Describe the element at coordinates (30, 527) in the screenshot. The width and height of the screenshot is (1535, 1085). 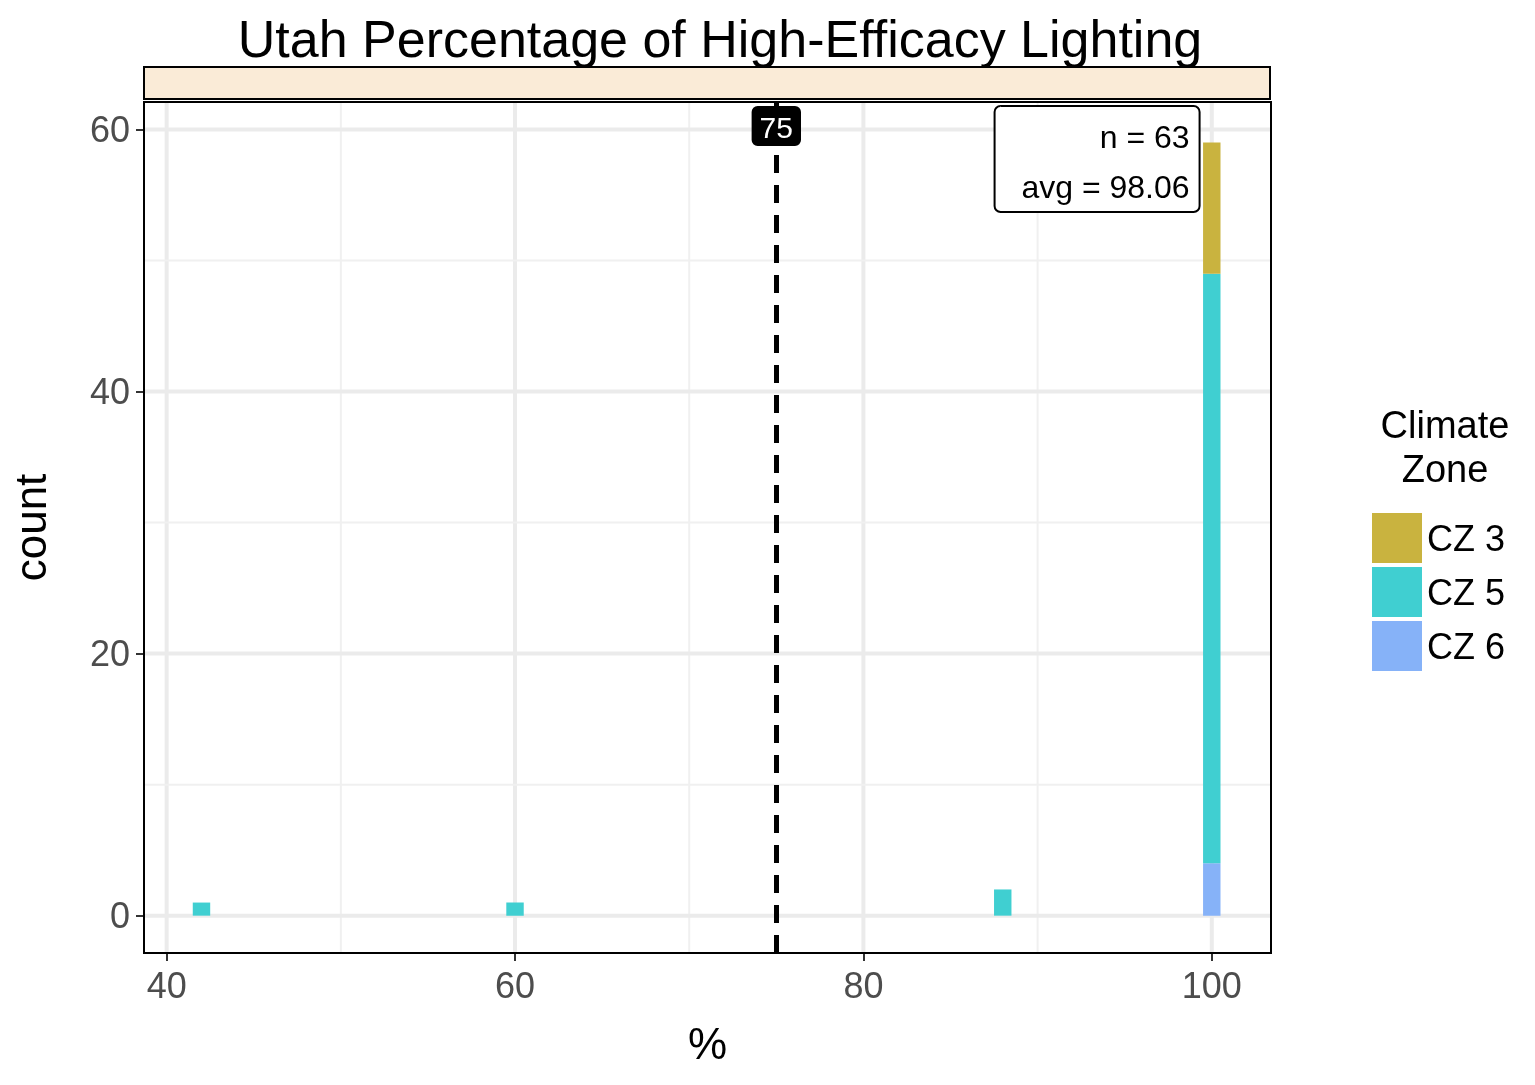
I see `y-axis-title: count` at that location.